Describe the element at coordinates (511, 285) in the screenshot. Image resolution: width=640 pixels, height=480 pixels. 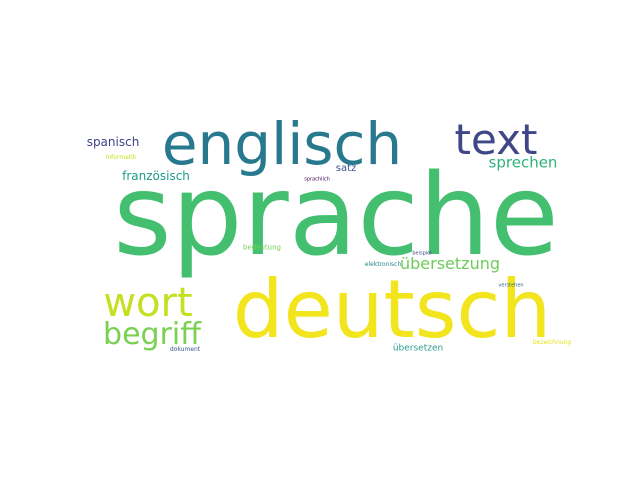
I see `word-verstehen: verstehen` at that location.